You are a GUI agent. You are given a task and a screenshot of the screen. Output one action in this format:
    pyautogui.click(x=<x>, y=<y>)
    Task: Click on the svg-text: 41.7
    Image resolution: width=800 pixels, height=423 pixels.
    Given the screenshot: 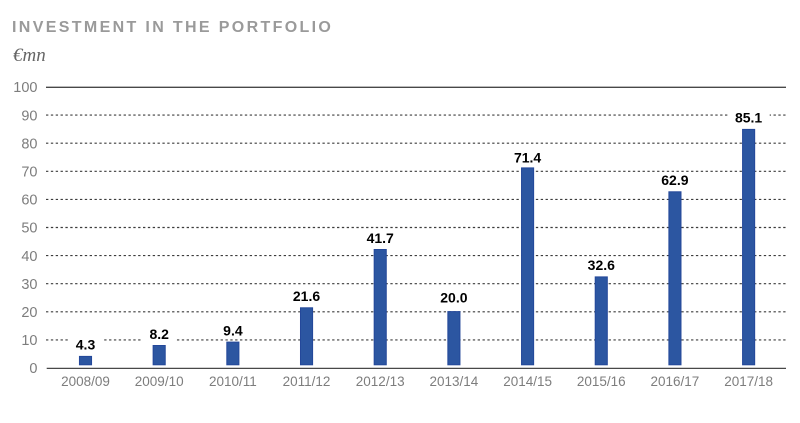 What is the action you would take?
    pyautogui.click(x=380, y=238)
    